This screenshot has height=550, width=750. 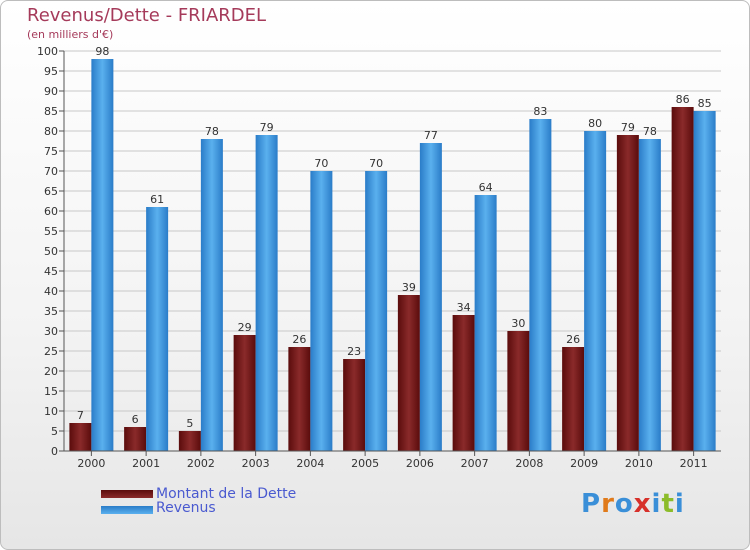 I want to click on x-tick-label: 2007, so click(x=475, y=463).